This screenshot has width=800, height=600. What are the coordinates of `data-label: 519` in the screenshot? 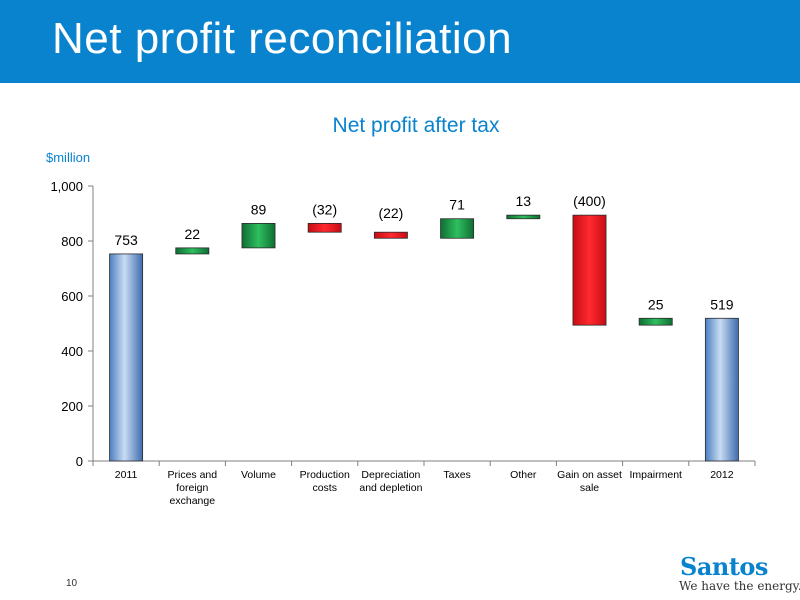 It's located at (722, 304).